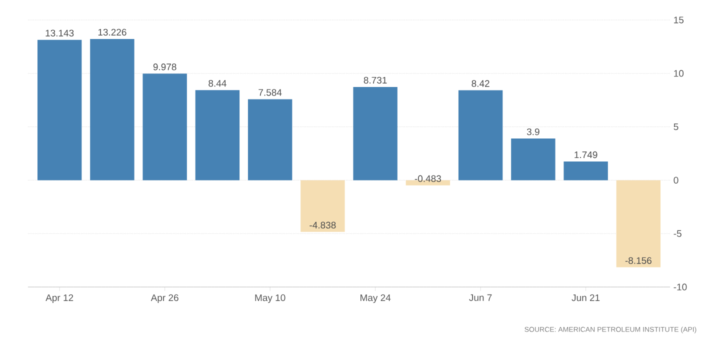 The width and height of the screenshot is (704, 340). What do you see at coordinates (164, 67) in the screenshot?
I see `data-label: 9.978` at bounding box center [164, 67].